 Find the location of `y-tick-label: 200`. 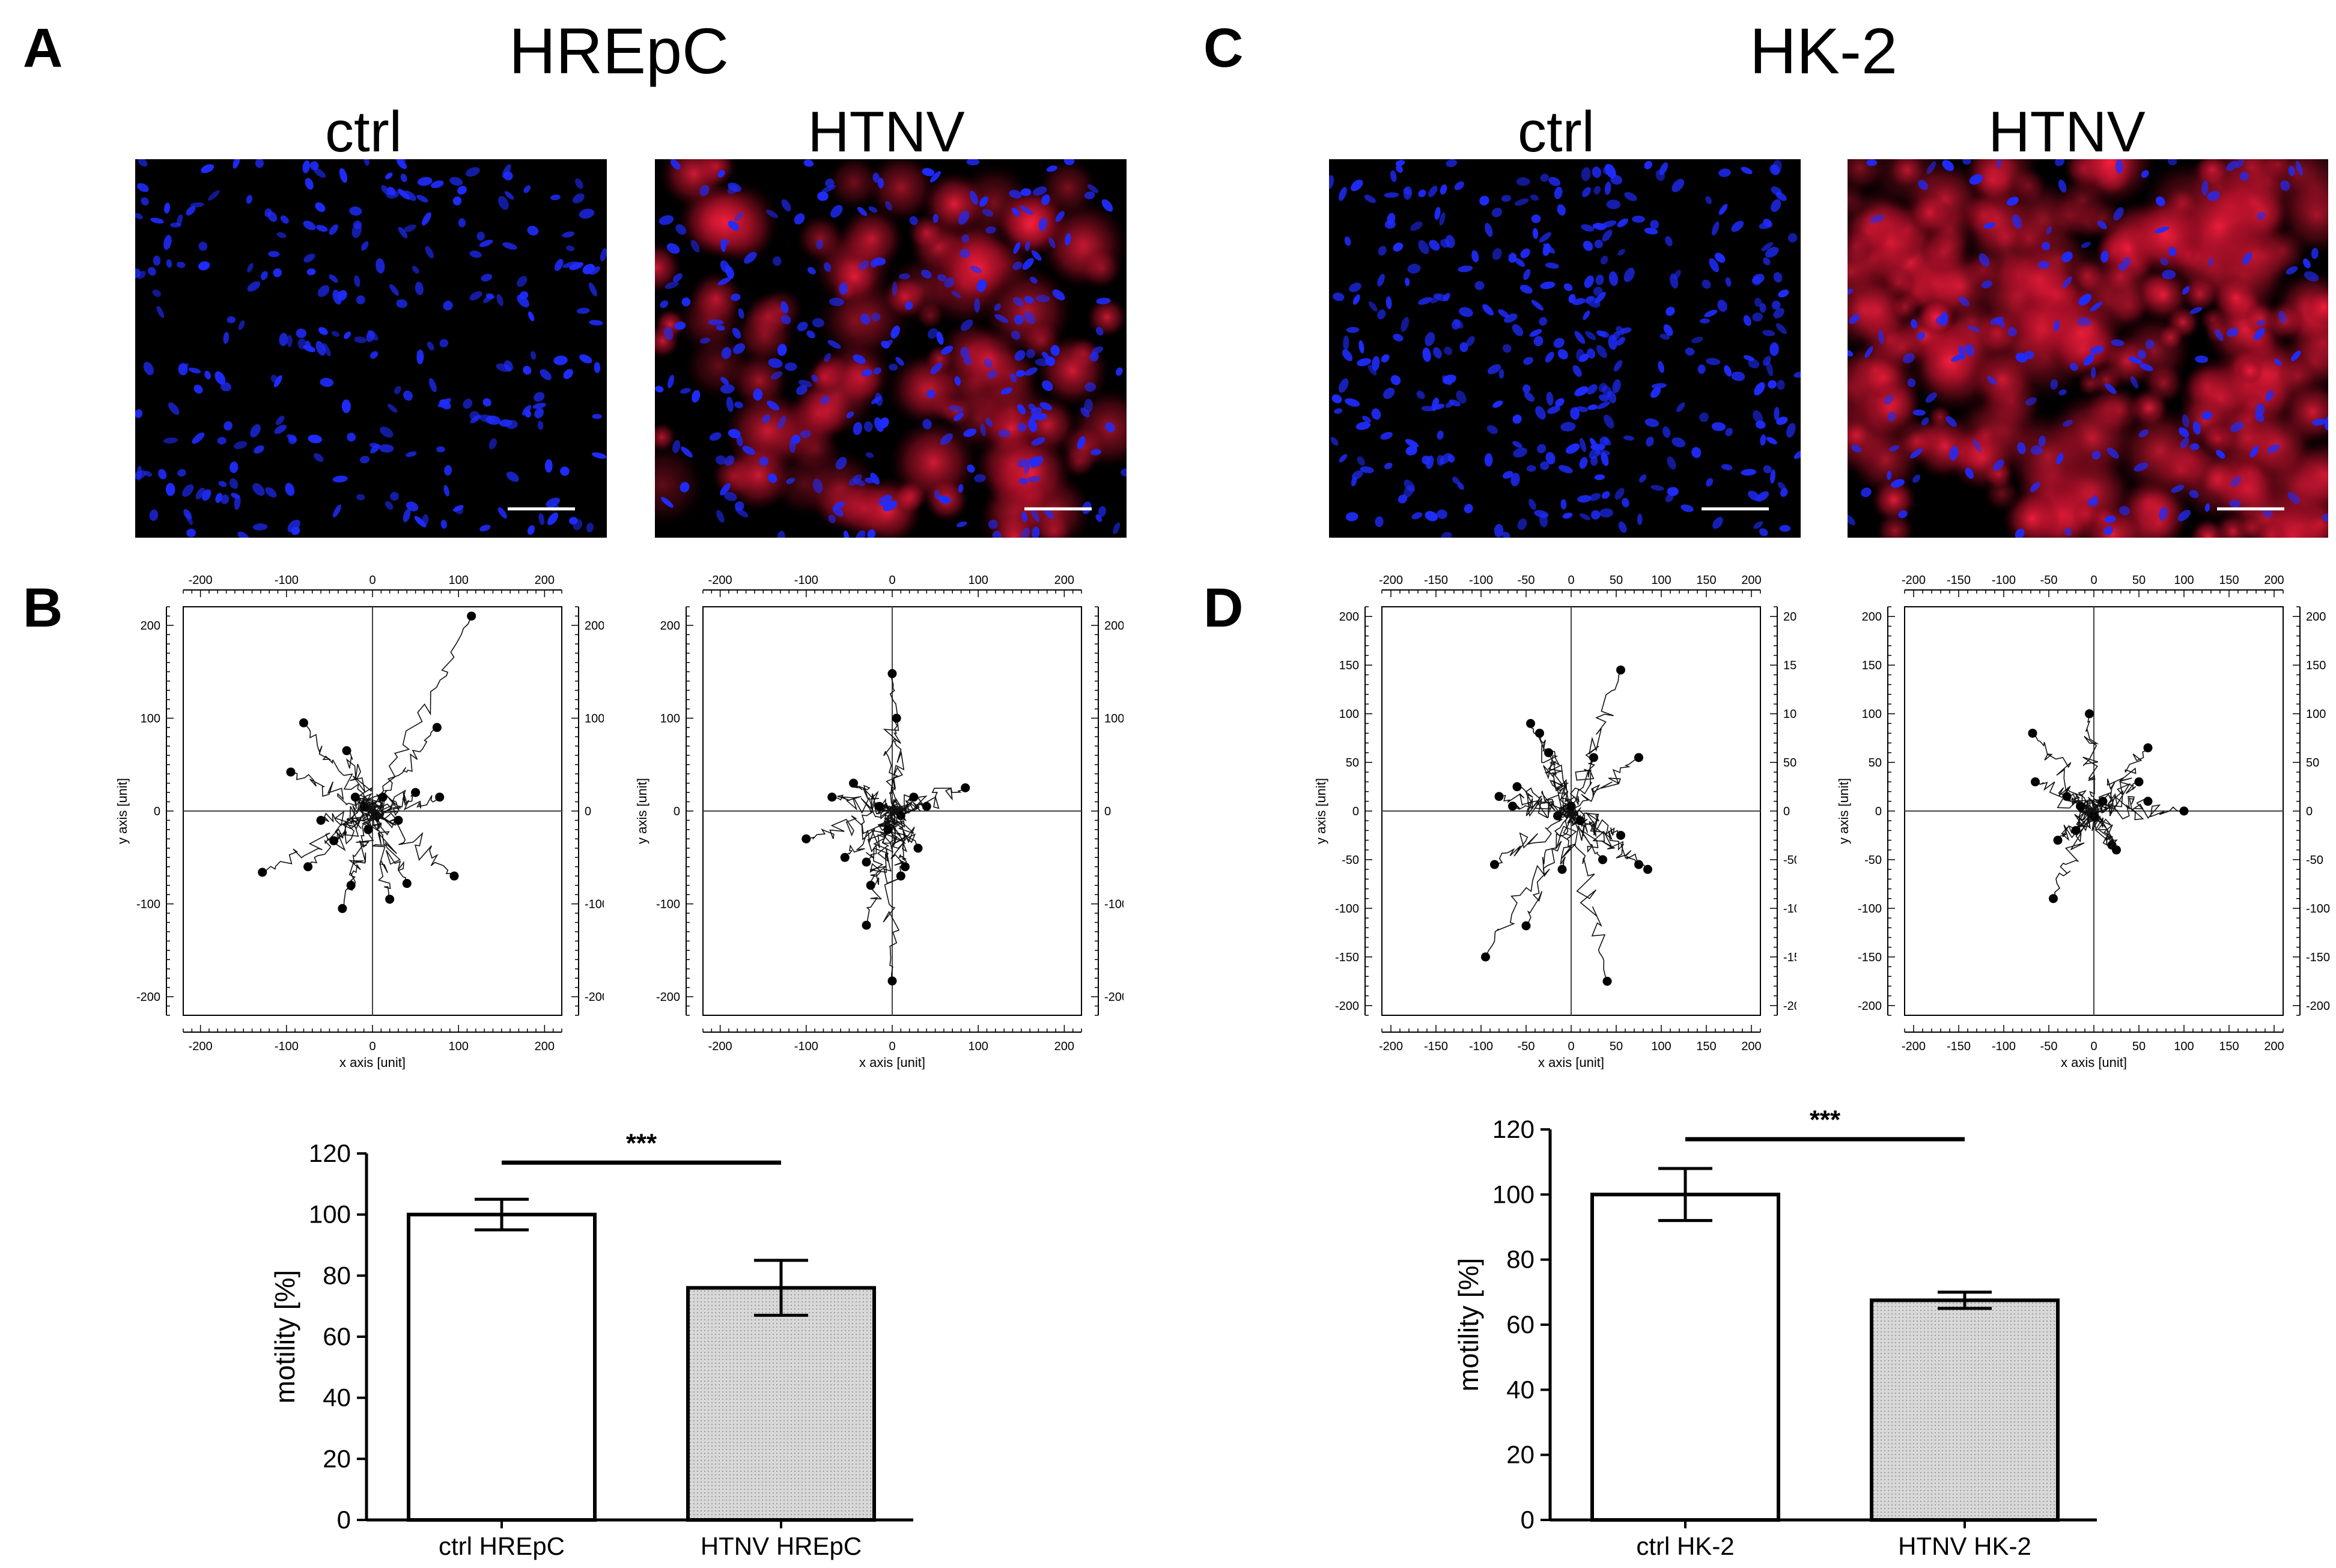

y-tick-label: 200 is located at coordinates (1114, 626).